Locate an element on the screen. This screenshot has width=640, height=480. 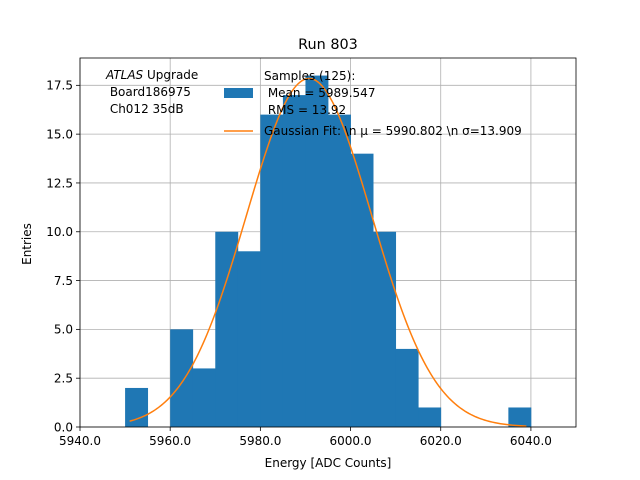
y-axis-ticks: 0.0 2.5 5.0 7.5 10.0 12.5 15.0 17.5 is located at coordinates (63, 256).